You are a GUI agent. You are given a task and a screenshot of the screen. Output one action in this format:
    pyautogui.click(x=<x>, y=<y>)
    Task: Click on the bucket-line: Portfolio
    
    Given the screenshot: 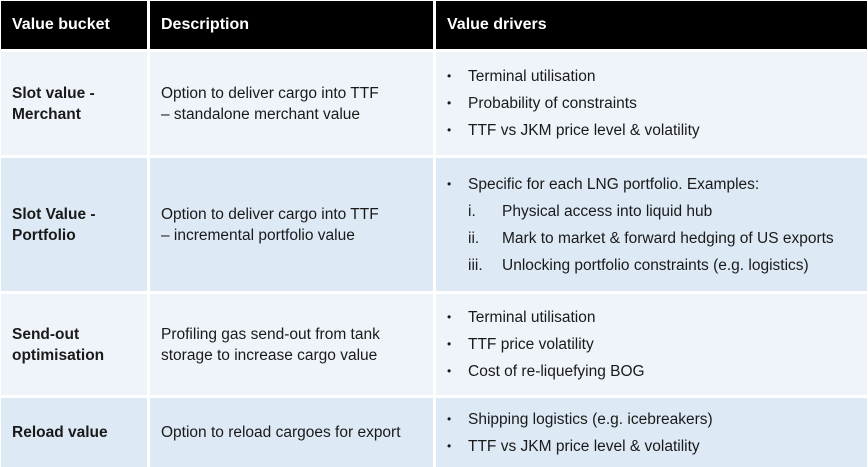 What is the action you would take?
    pyautogui.click(x=44, y=235)
    